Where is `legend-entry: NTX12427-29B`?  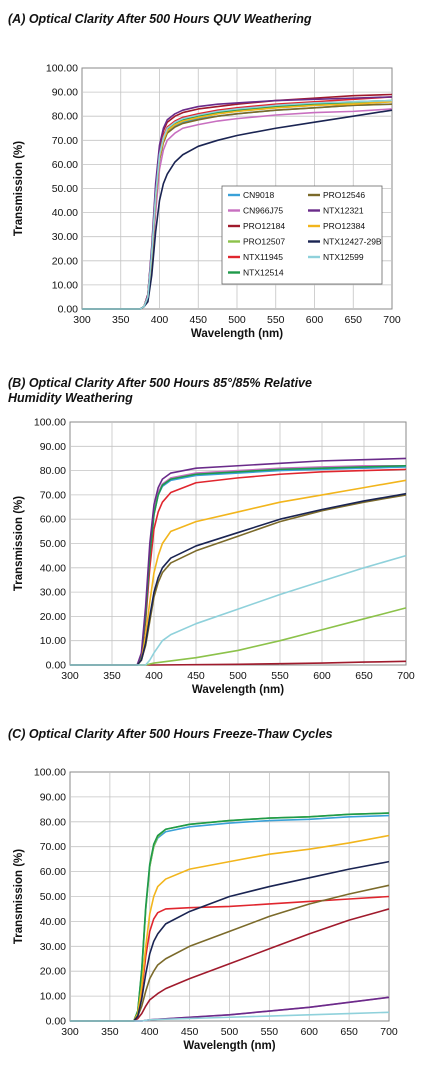
legend-entry: NTX12427-29B is located at coordinates (352, 242).